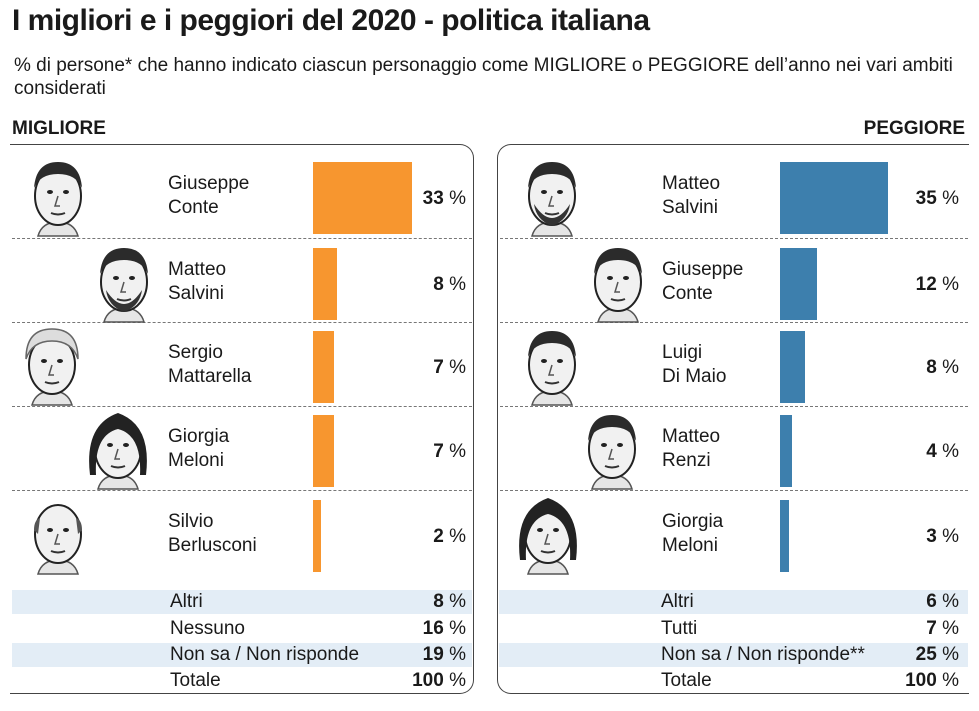  I want to click on worst-summary-row: Tutti 7 %, so click(733, 629).